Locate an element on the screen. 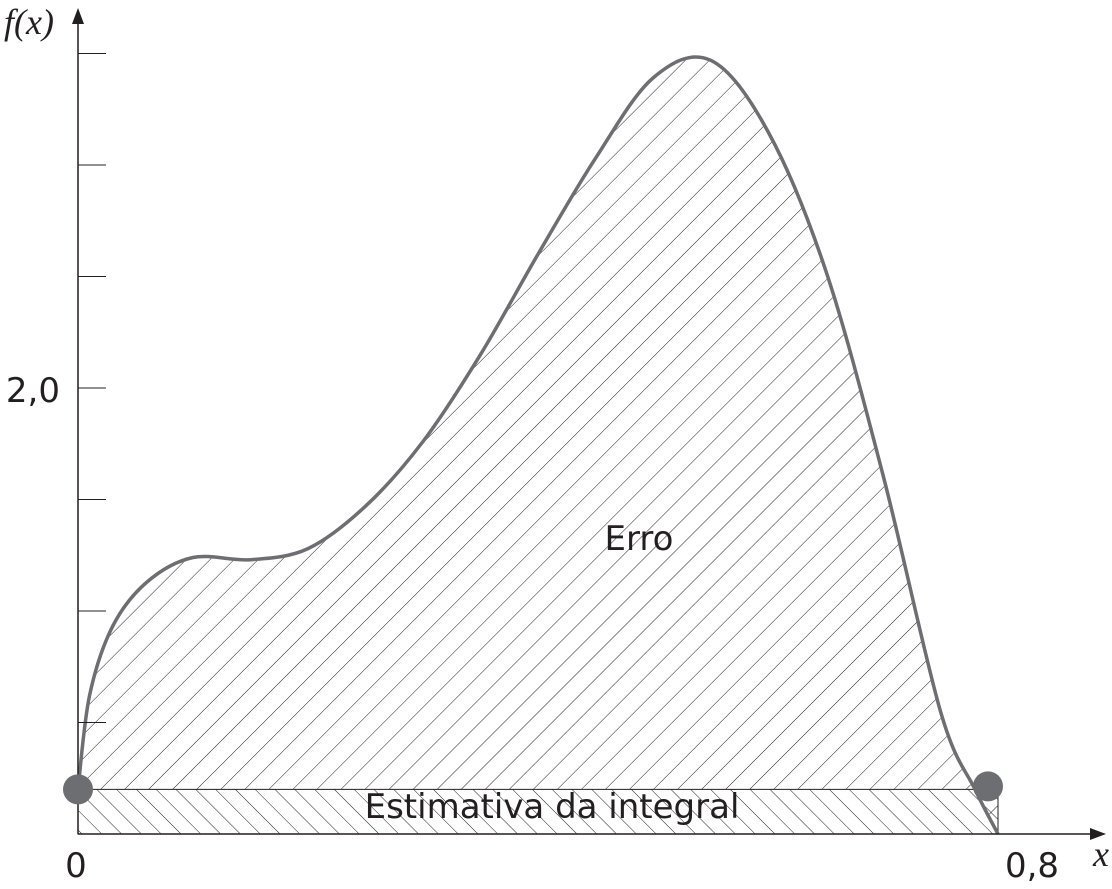 The image size is (1112, 889). y-axis-ticks is located at coordinates (92, 388).